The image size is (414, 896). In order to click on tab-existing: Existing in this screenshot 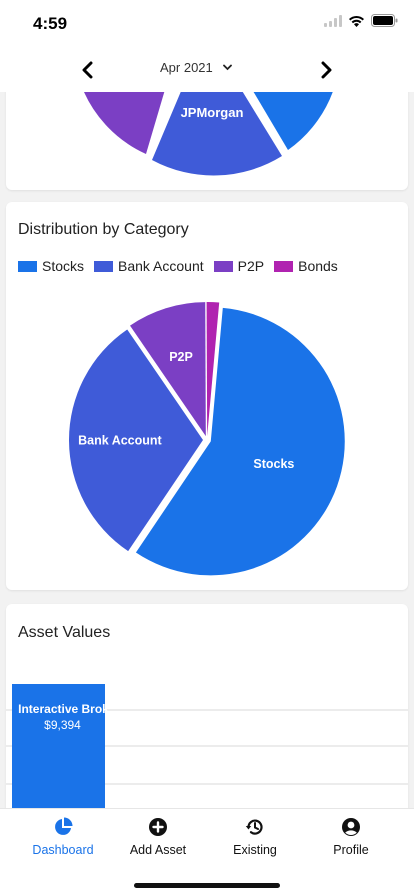, I will do `click(255, 837)`.